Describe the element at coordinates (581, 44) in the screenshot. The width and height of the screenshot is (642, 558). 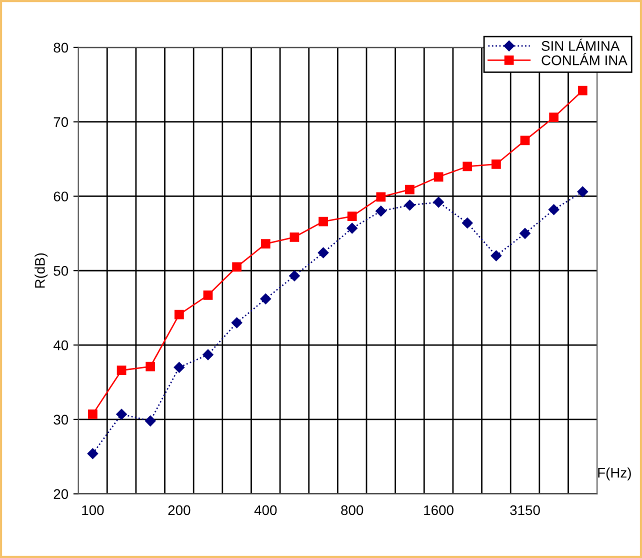
I see `legend-label: SIN LÁMINA` at that location.